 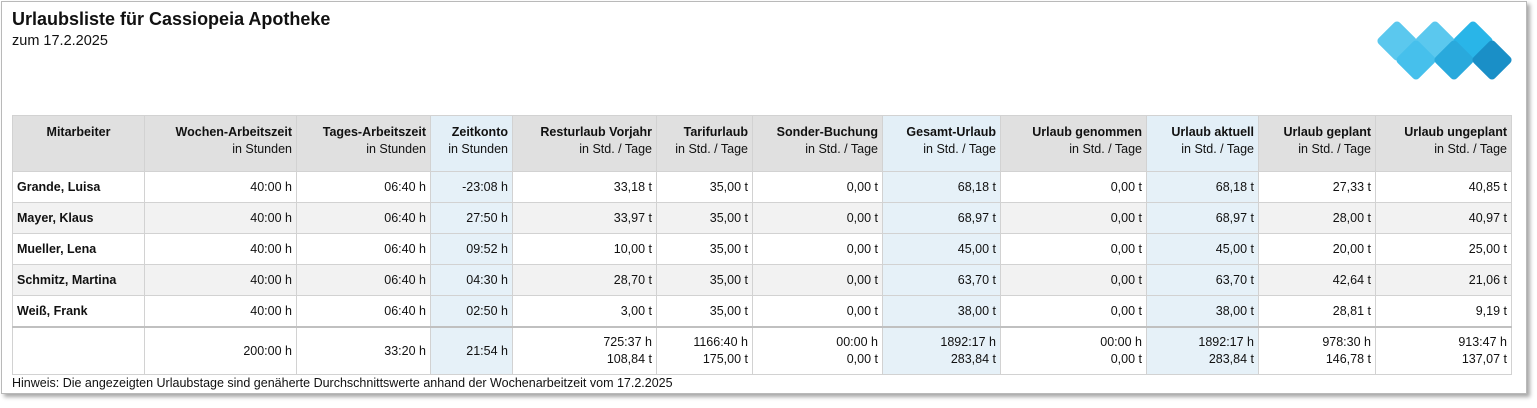 I want to click on total-hours: 913:47 h, so click(x=1482, y=342).